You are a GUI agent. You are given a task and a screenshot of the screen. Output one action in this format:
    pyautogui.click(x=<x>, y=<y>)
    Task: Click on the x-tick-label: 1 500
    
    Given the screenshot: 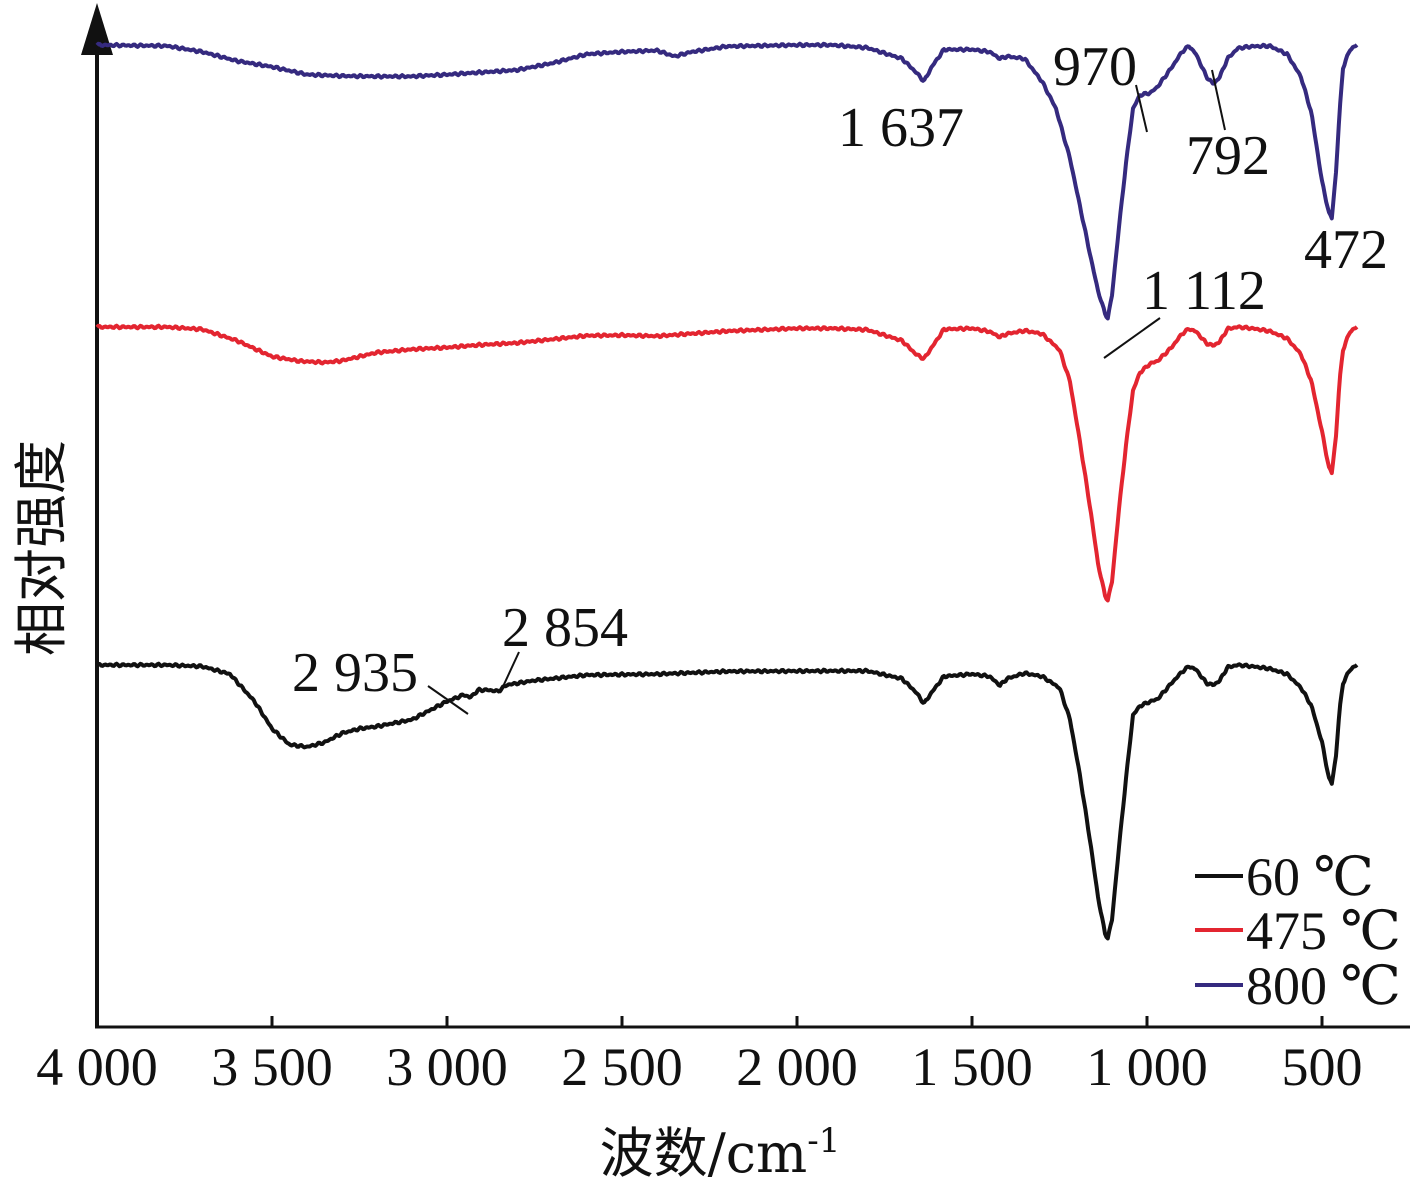 What is the action you would take?
    pyautogui.click(x=972, y=1067)
    